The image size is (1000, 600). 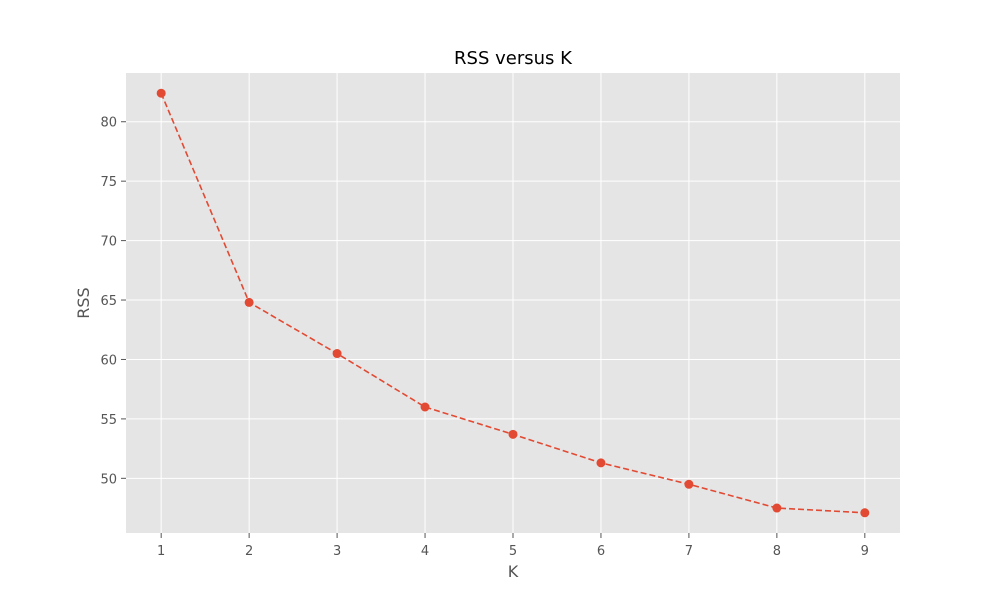 What do you see at coordinates (601, 551) in the screenshot?
I see `x-tick-label-6: 6` at bounding box center [601, 551].